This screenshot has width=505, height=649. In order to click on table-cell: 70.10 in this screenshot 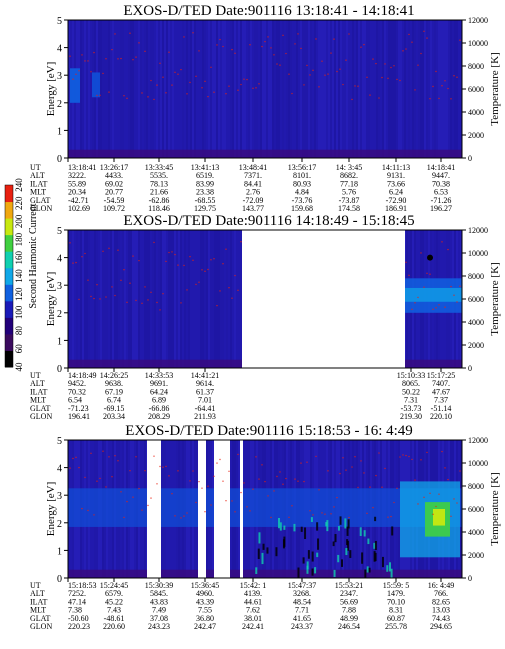, I will do `click(396, 601)`.